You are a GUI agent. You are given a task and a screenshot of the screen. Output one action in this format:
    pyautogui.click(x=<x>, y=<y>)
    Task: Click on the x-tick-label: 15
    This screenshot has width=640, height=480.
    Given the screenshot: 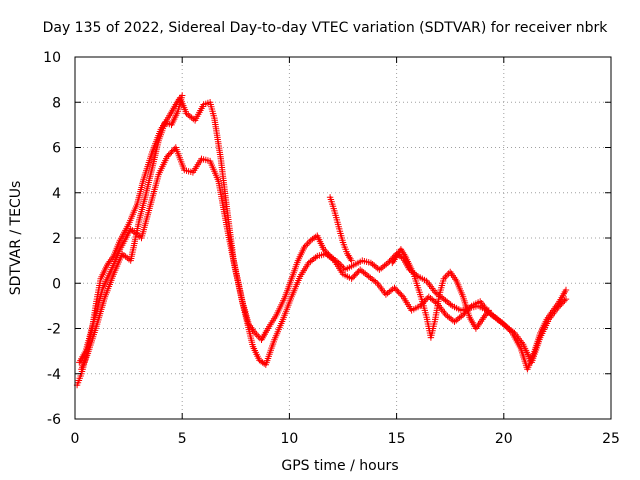 What is the action you would take?
    pyautogui.click(x=397, y=439)
    